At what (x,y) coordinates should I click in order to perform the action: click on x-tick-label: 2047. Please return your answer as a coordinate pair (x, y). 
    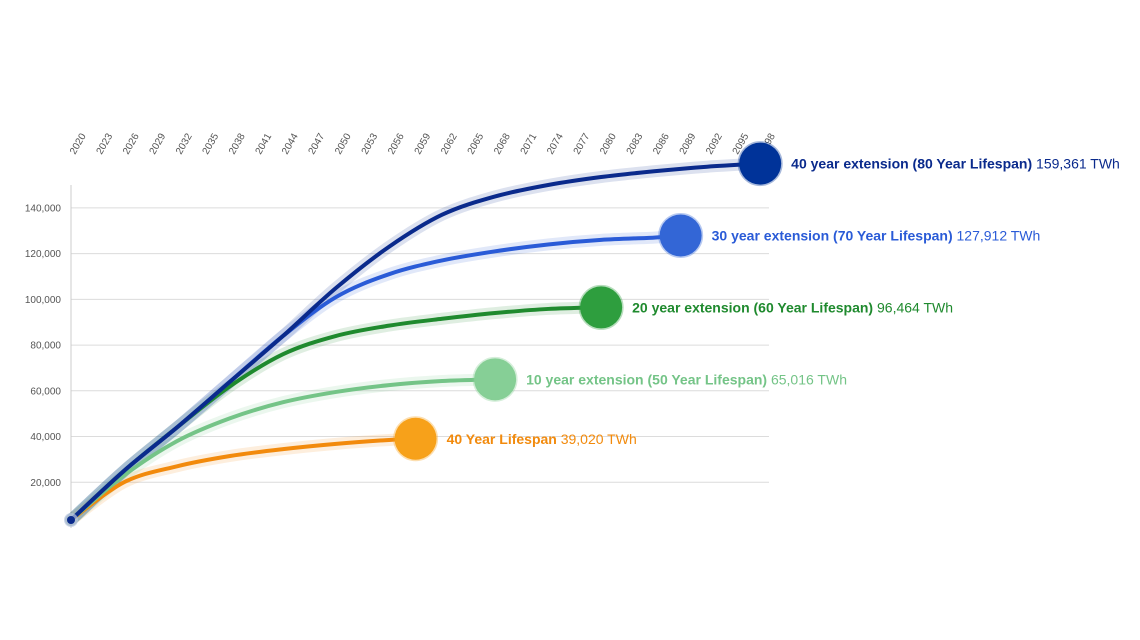
    Looking at the image, I should click on (317, 143).